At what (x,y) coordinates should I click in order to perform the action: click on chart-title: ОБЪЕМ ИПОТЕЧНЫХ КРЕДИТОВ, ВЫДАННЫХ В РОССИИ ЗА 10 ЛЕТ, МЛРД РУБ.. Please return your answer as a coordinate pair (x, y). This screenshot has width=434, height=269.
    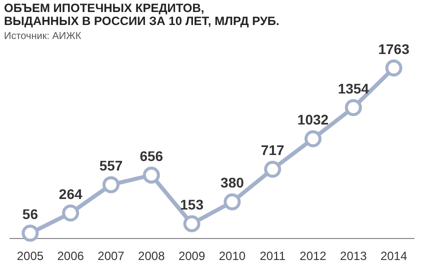
    Looking at the image, I should click on (142, 14).